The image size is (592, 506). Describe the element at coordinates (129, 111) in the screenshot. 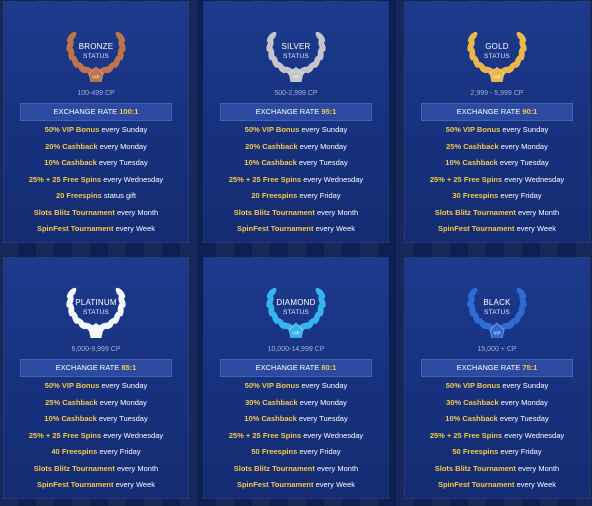

I see `exchange-rate-value: 100:1` at that location.